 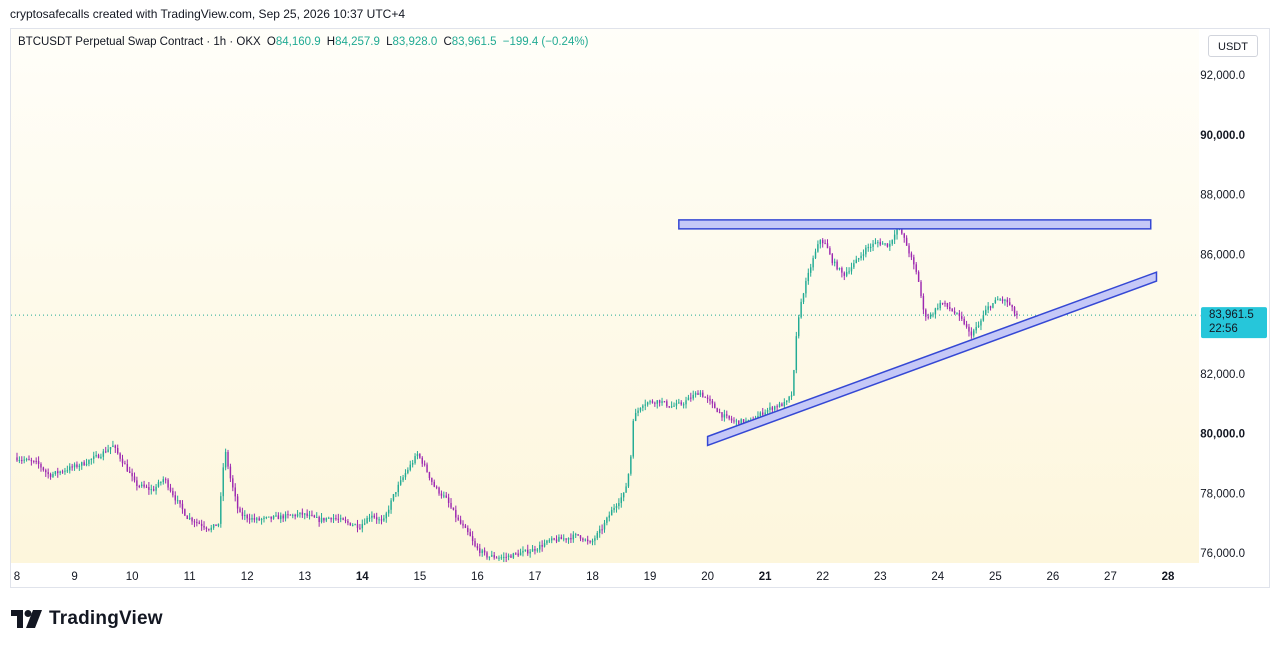 I want to click on x-axis-tick-label: 9, so click(x=74, y=577).